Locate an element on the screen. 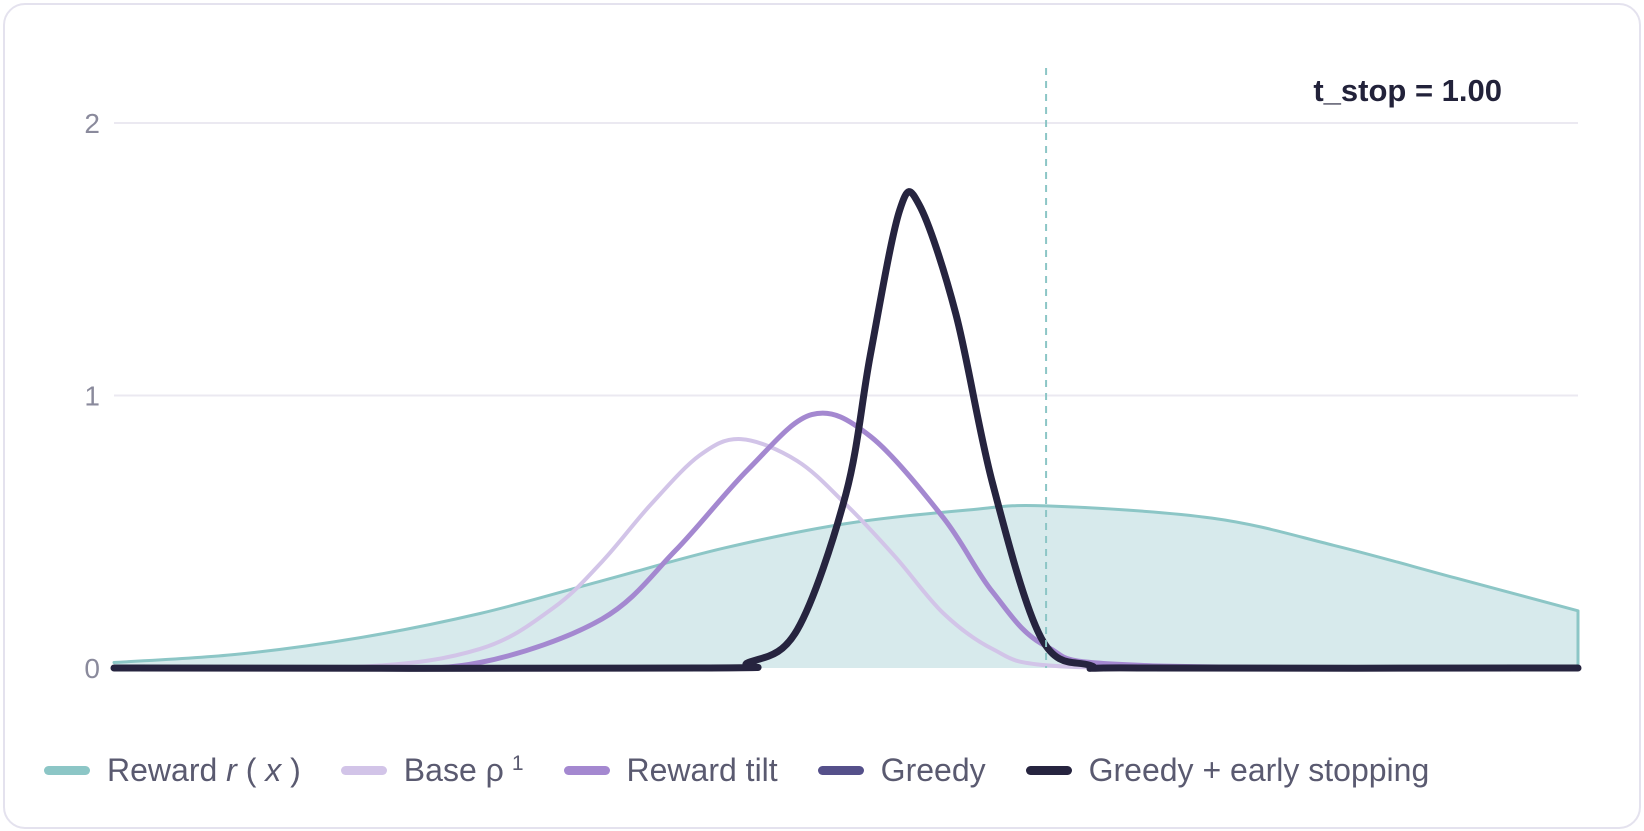 The image size is (1644, 831). legend-label-greedy: Greedy is located at coordinates (933, 769).